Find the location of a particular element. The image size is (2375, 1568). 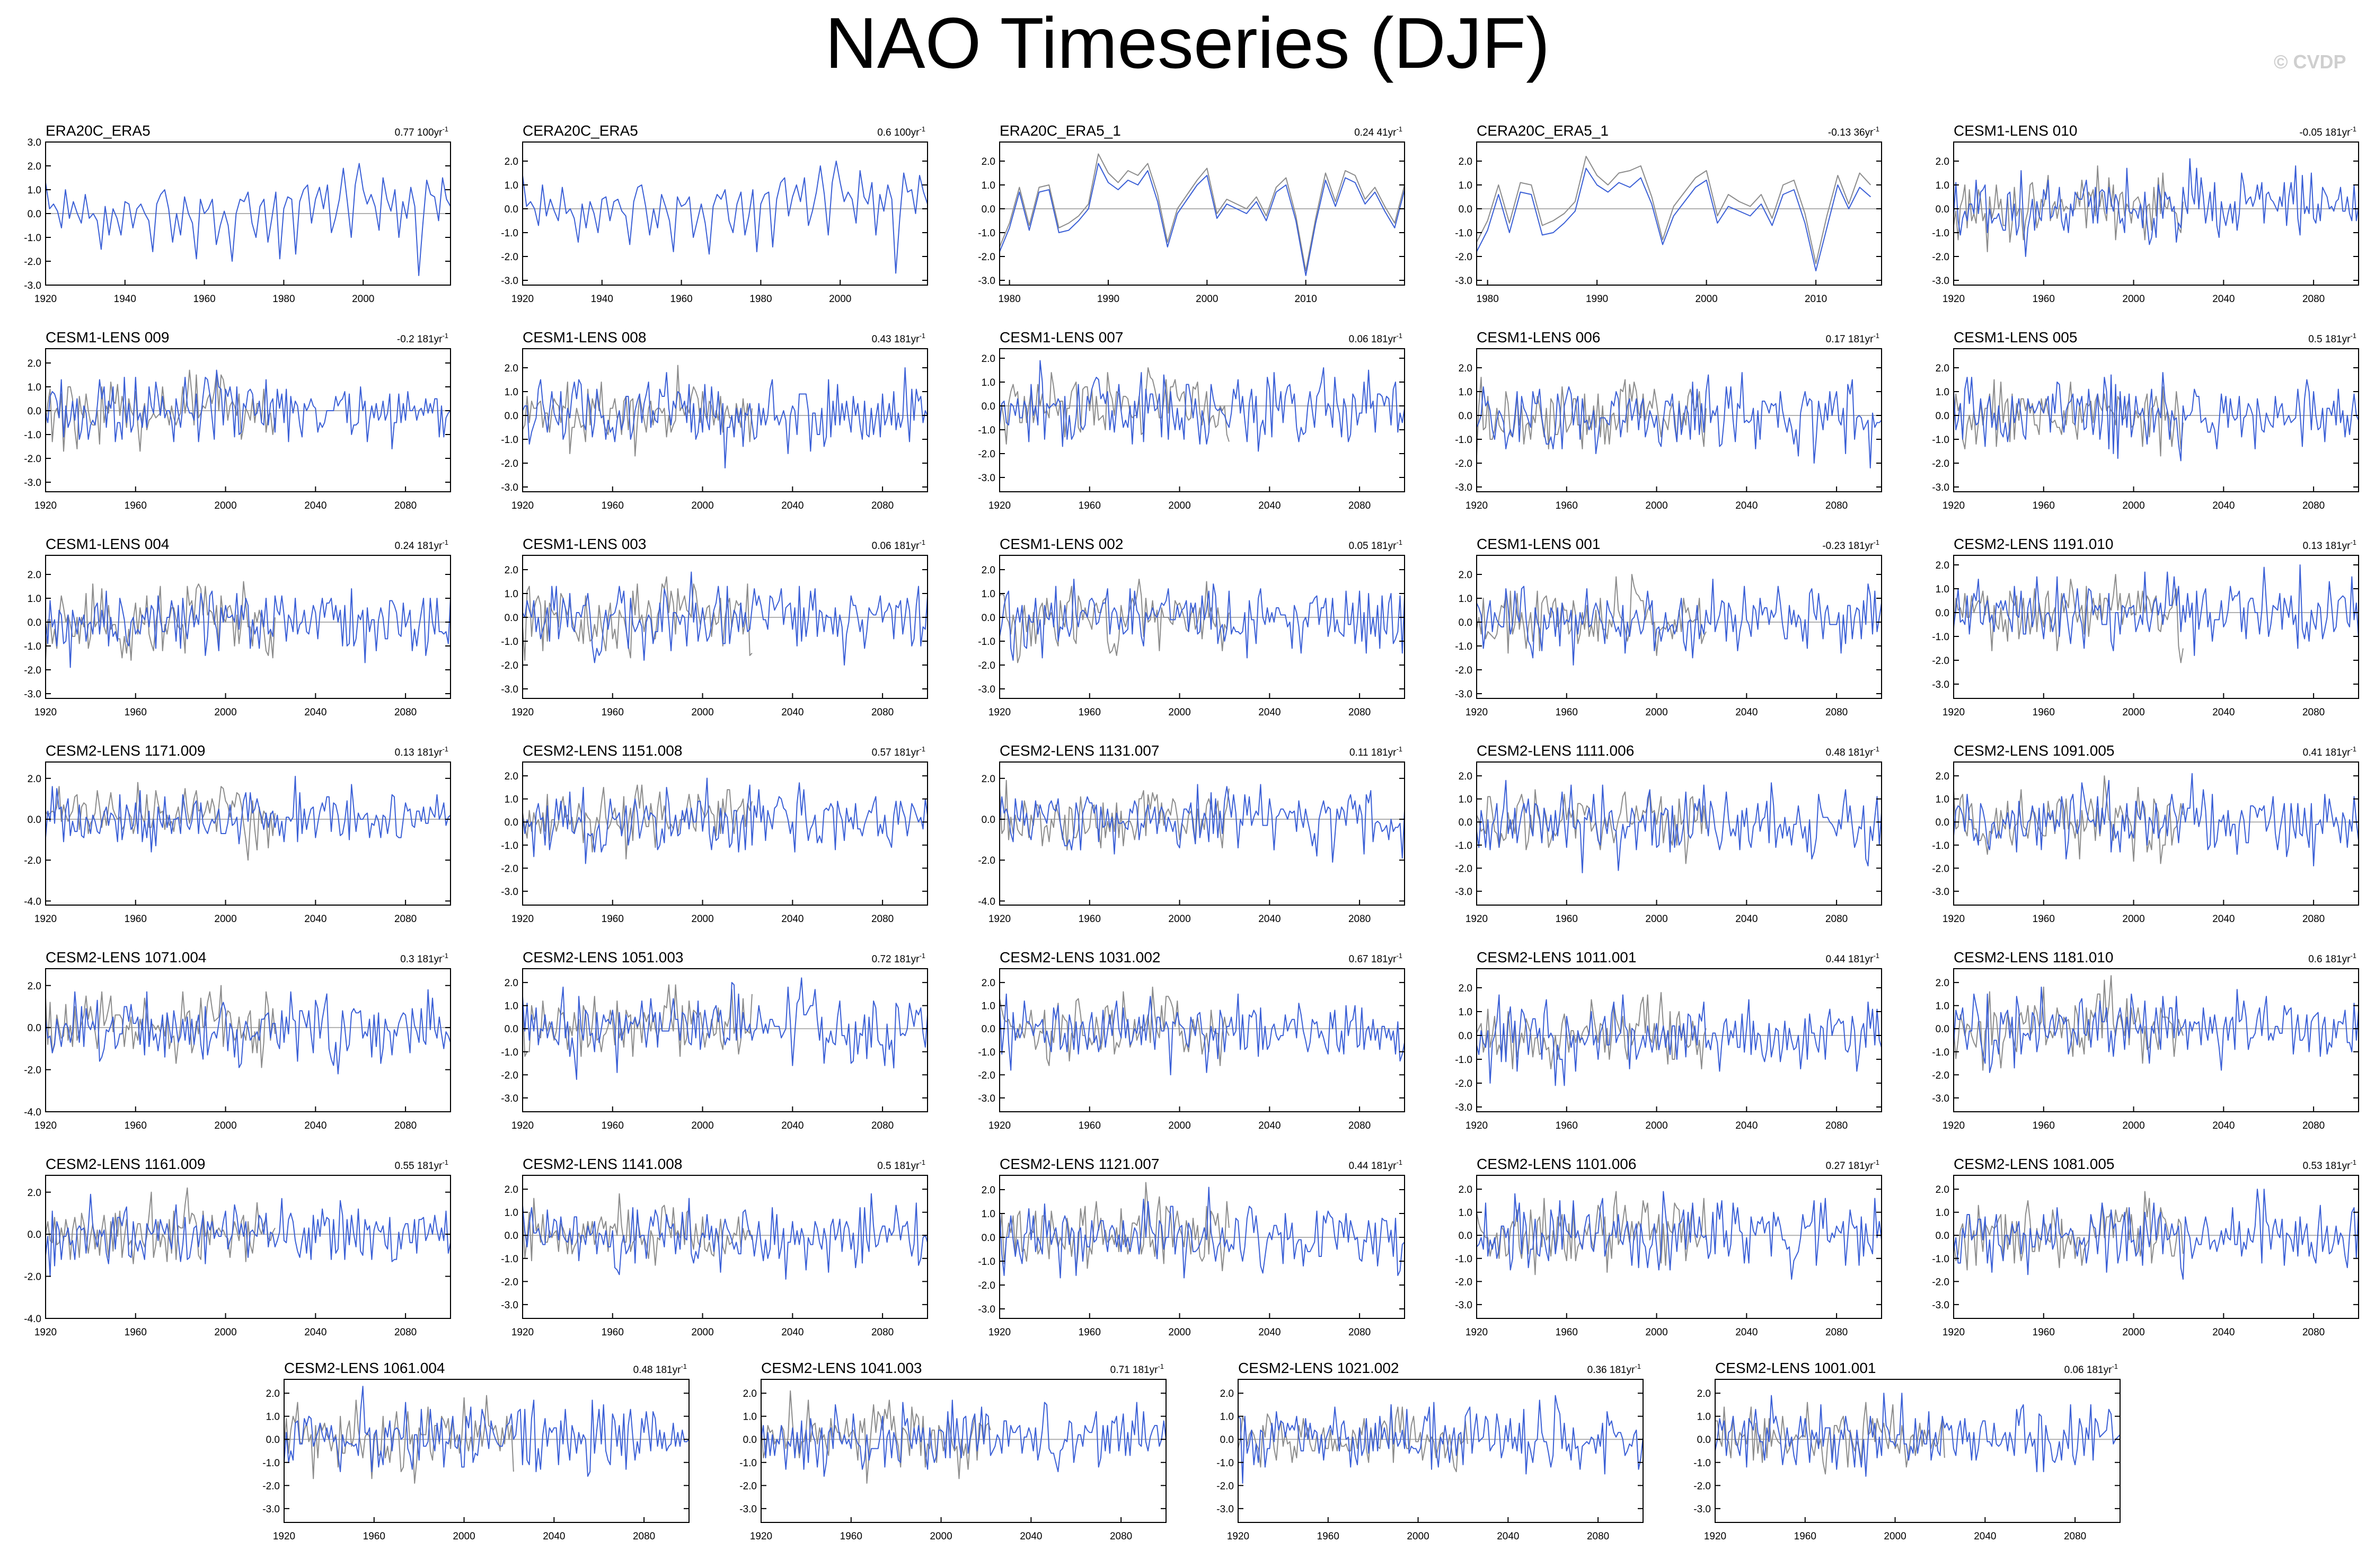

credit-watermark: © CVDP is located at coordinates (2310, 62).